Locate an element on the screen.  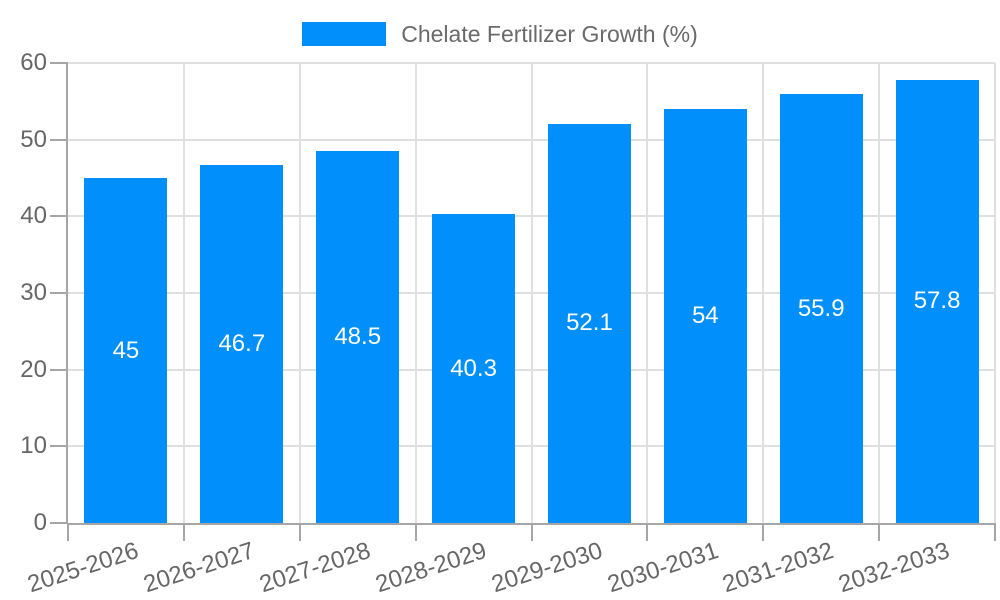
x-tick-label: 2028-2029 is located at coordinates (431, 568).